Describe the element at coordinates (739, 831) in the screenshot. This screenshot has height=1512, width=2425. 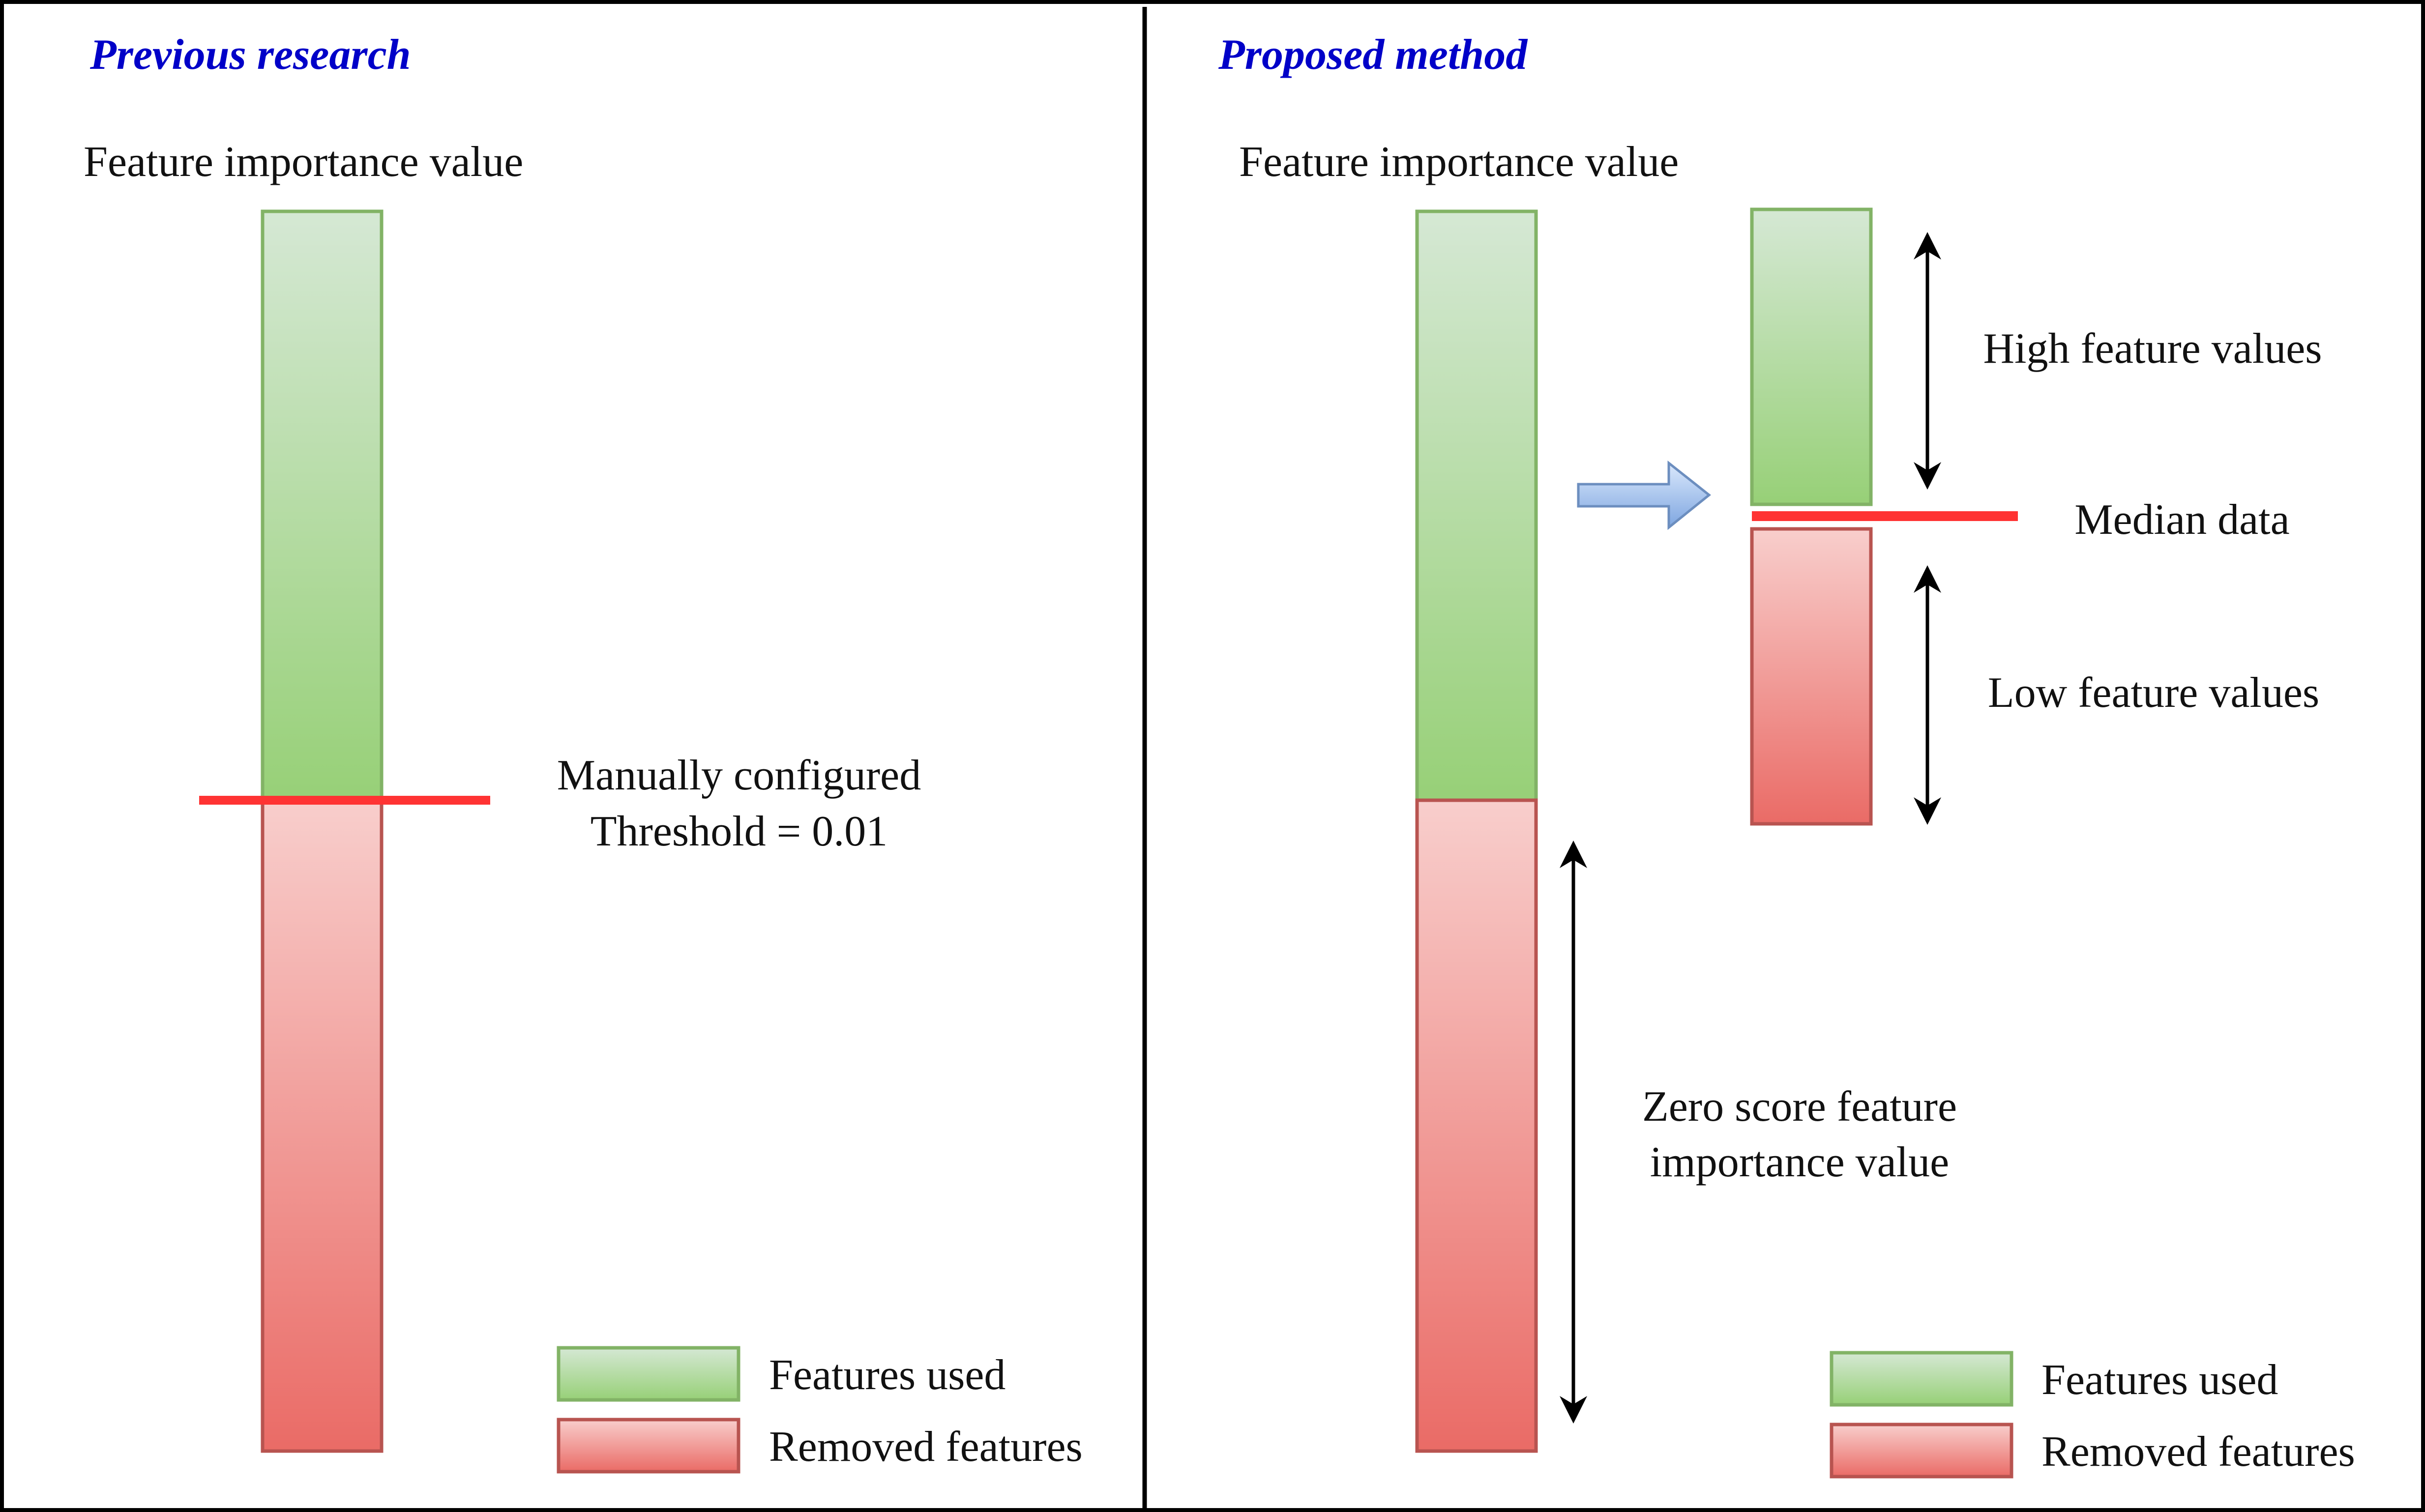
I see `threshold-label-line2: Threshold = 0.01` at that location.